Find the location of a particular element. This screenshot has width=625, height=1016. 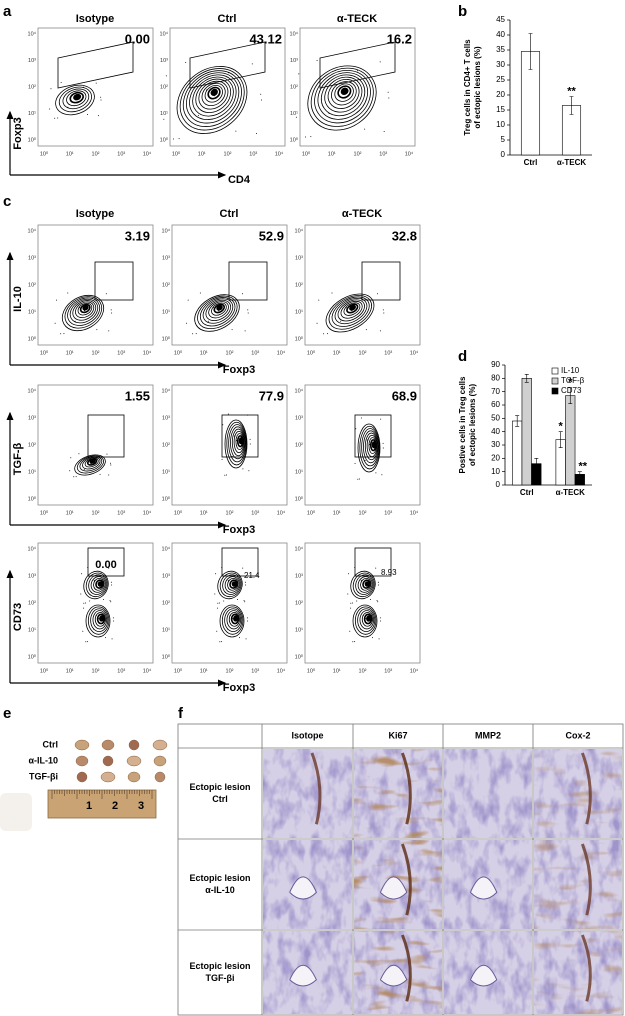

y-tick-label: 10³ is located at coordinates (166, 418).